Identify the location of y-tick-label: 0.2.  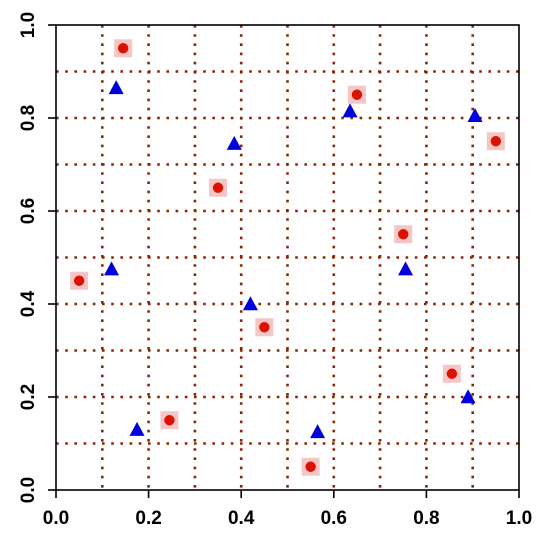
(28, 397).